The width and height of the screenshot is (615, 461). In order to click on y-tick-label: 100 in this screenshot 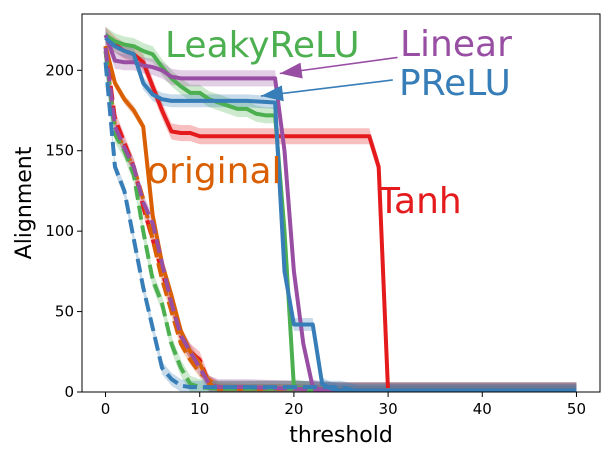, I will do `click(59, 231)`.